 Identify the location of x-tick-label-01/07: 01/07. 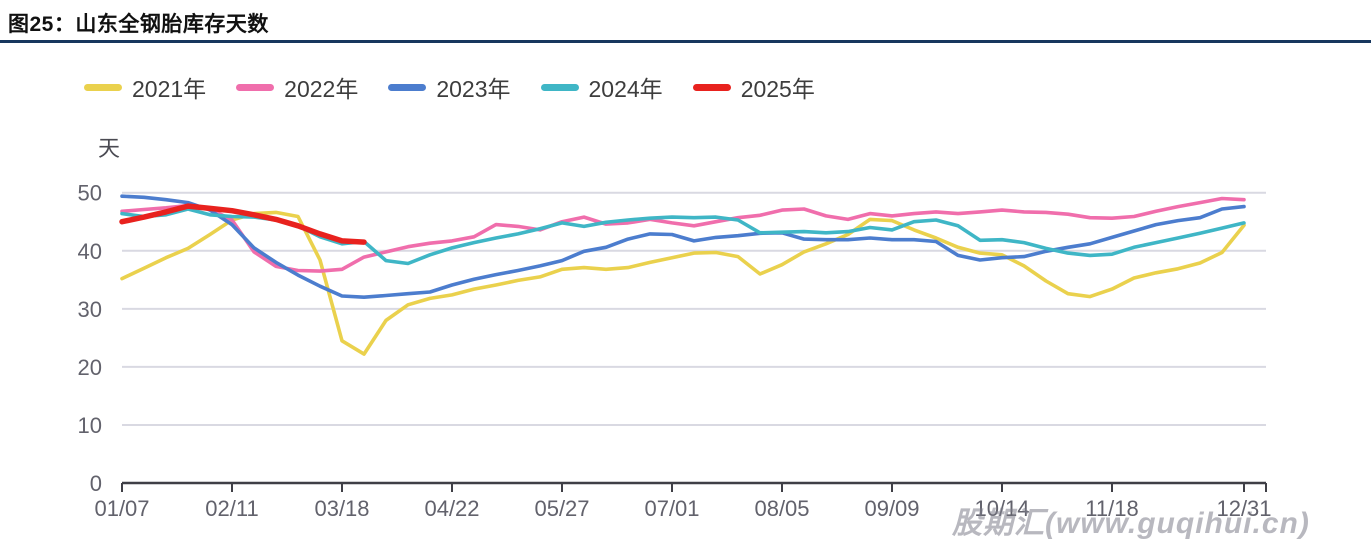
(121, 508).